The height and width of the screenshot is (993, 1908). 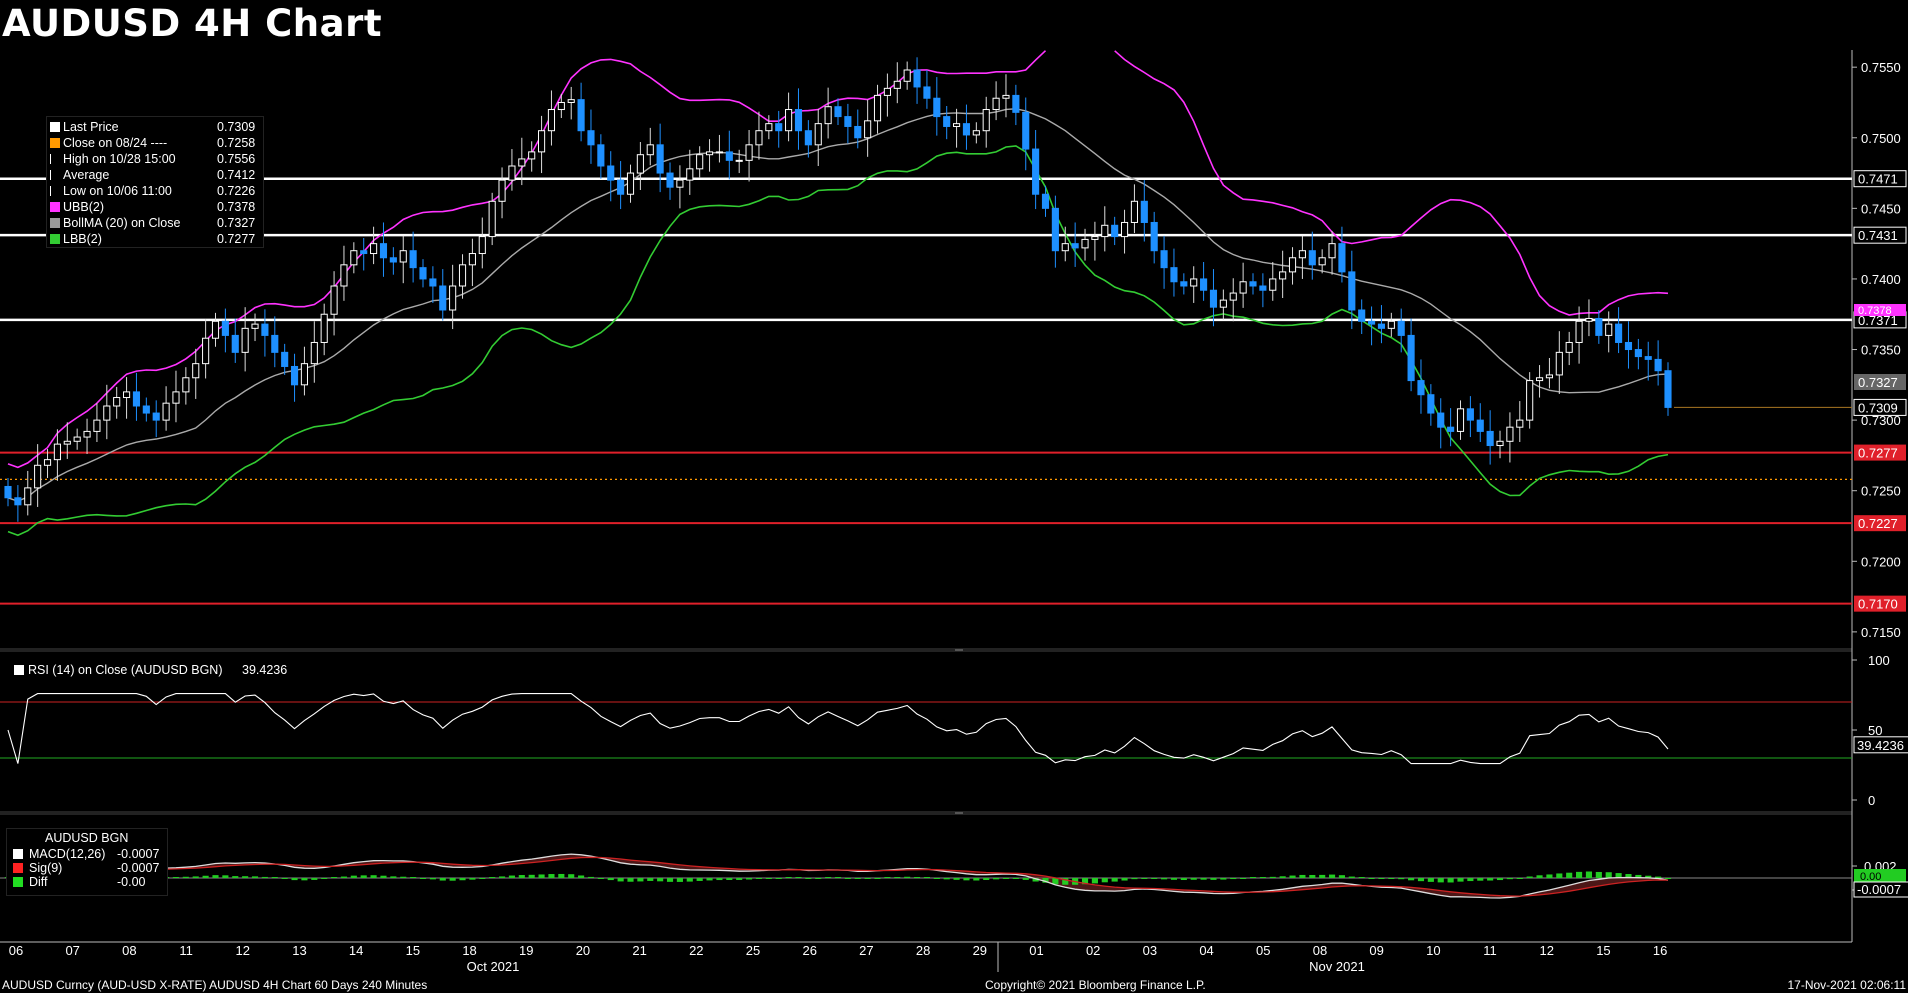 I want to click on average-marker-icon, so click(x=53, y=175).